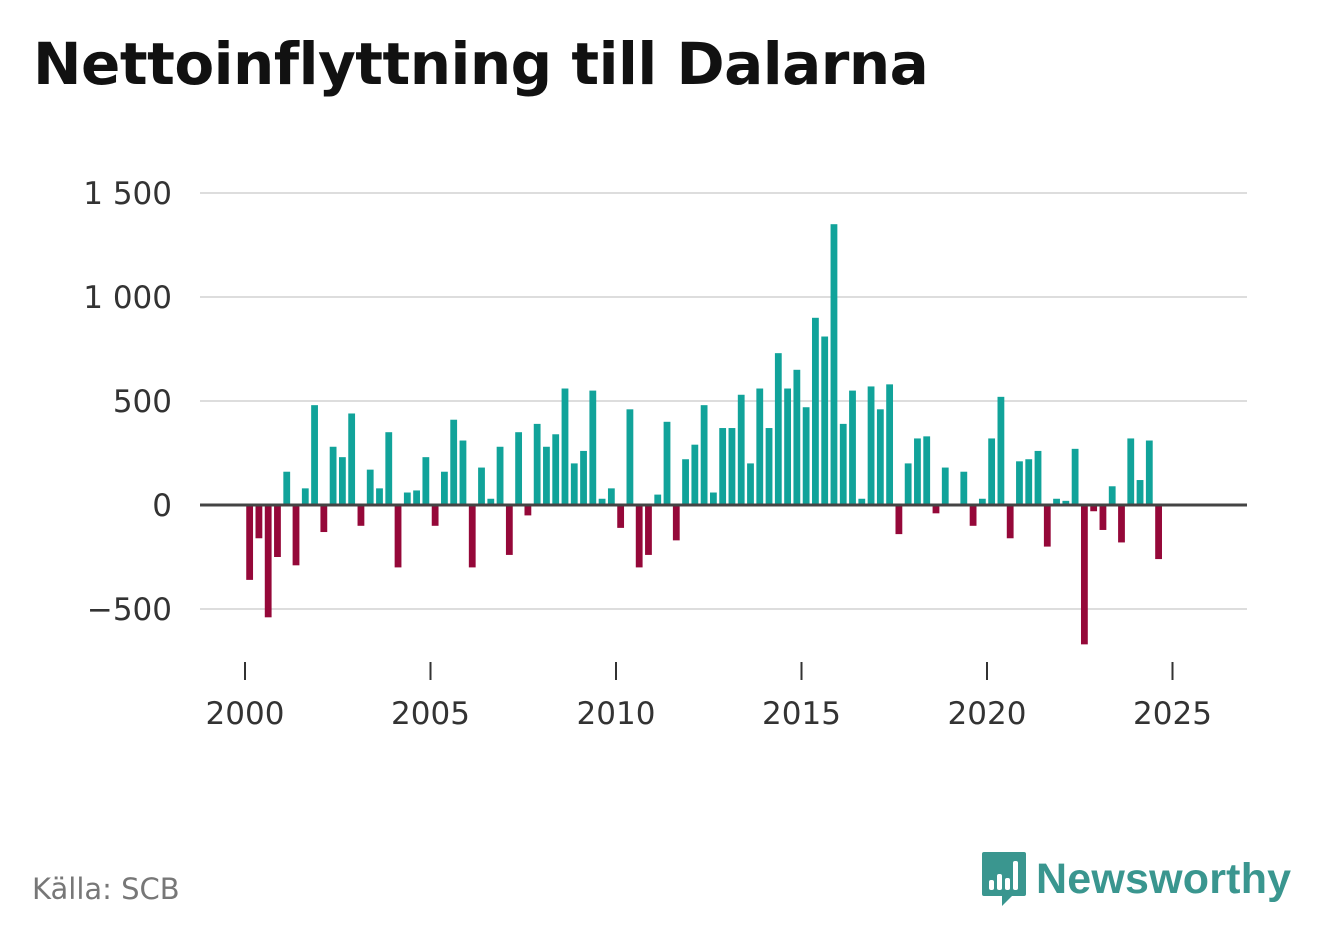 This screenshot has width=1322, height=939. What do you see at coordinates (1004, 879) in the screenshot?
I see `bar-chart-speech-bubble-icon` at bounding box center [1004, 879].